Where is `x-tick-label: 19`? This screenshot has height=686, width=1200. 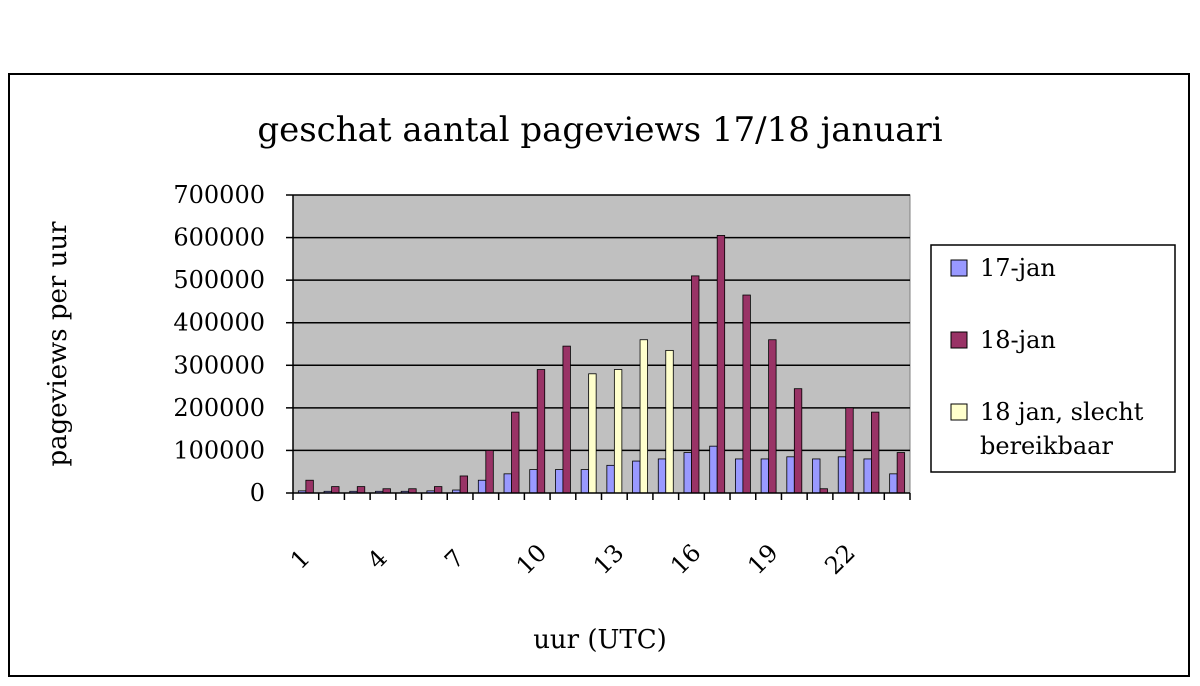
x-tick-label: 19 is located at coordinates (762, 559).